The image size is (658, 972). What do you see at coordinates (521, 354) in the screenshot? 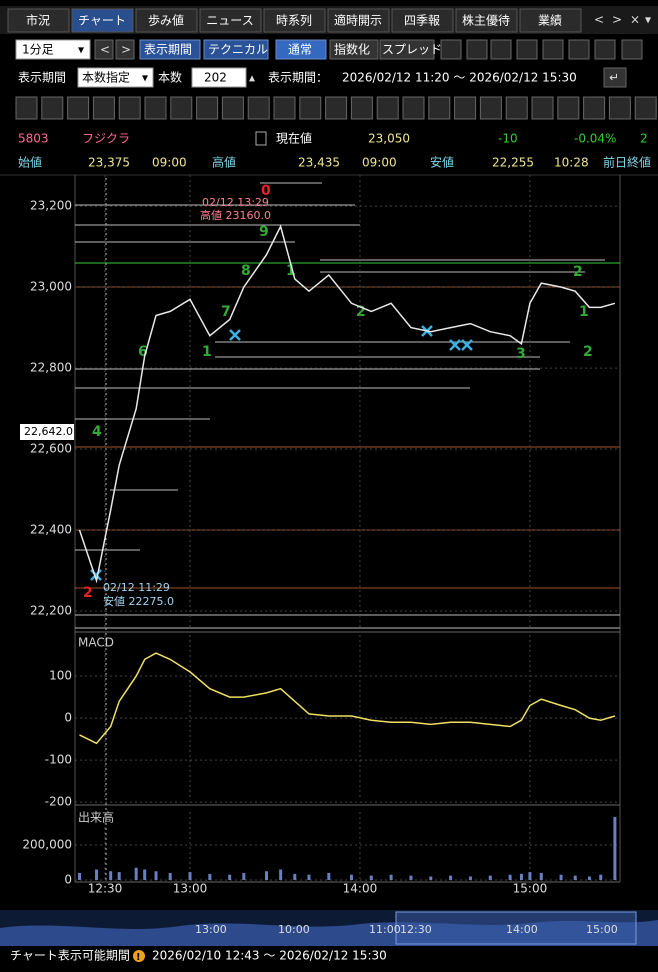
I see `count-marker: 3` at bounding box center [521, 354].